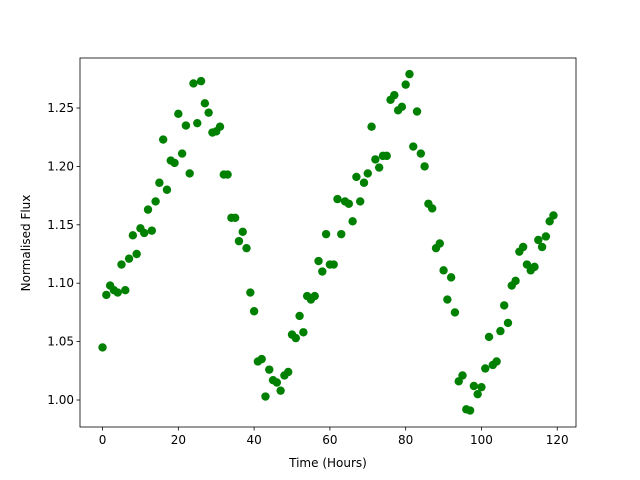  I want to click on x-tick-label: 0, so click(103, 440).